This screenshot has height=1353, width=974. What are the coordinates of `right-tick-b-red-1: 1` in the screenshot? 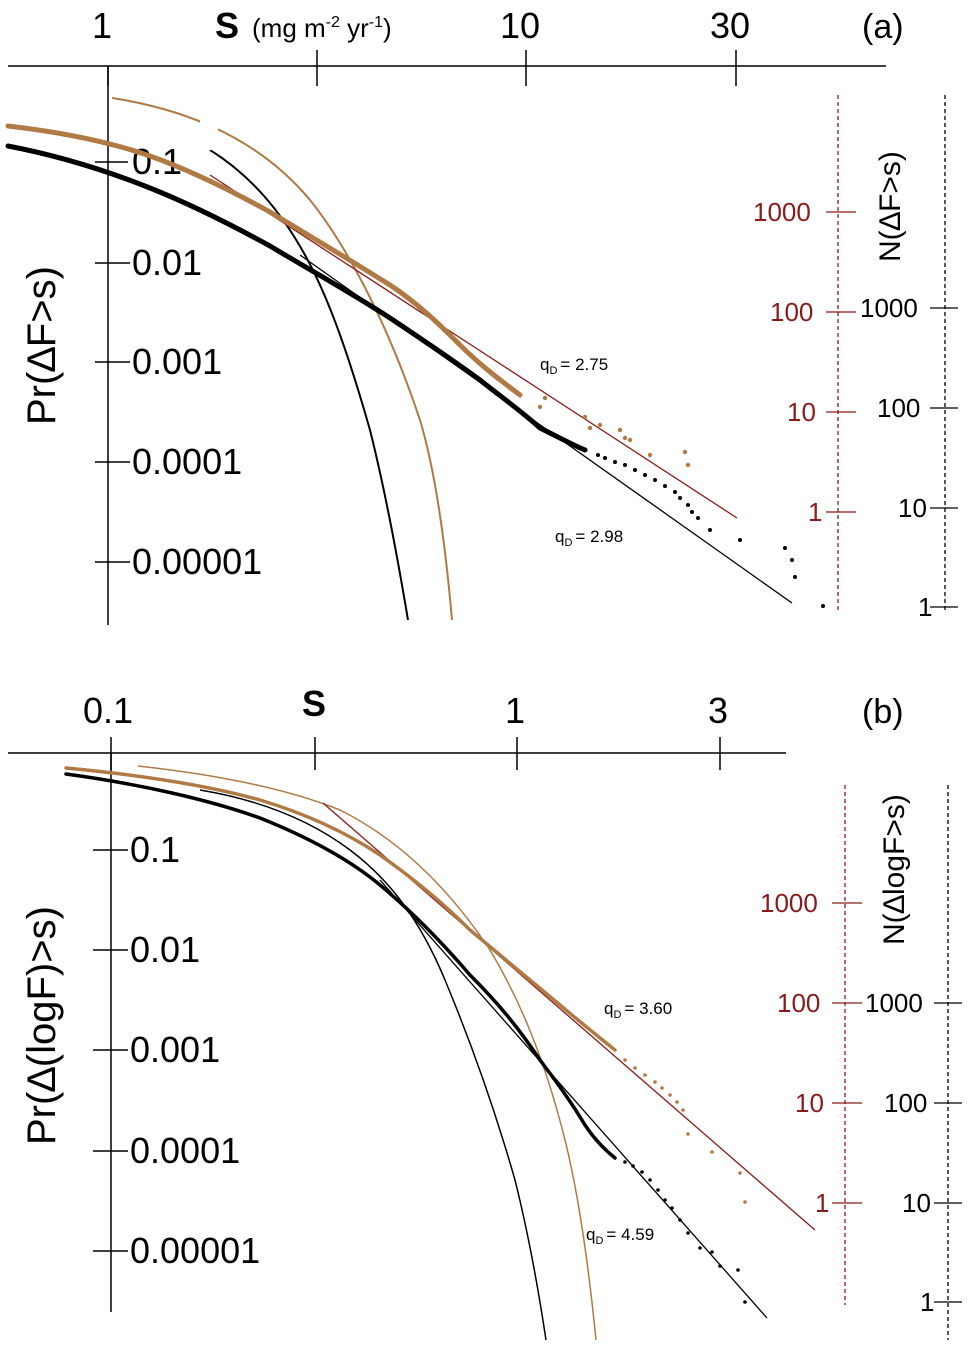 It's located at (822, 1203).